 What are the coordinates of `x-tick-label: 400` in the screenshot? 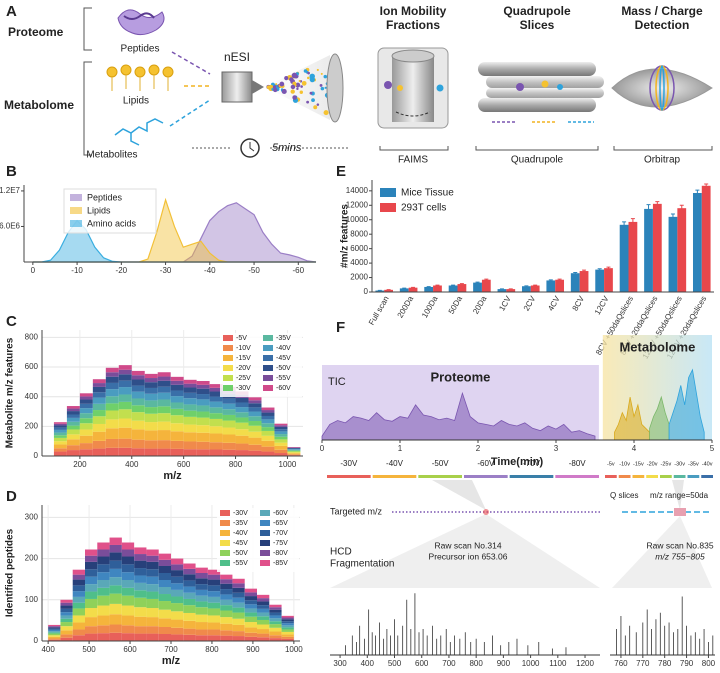 It's located at (48, 649).